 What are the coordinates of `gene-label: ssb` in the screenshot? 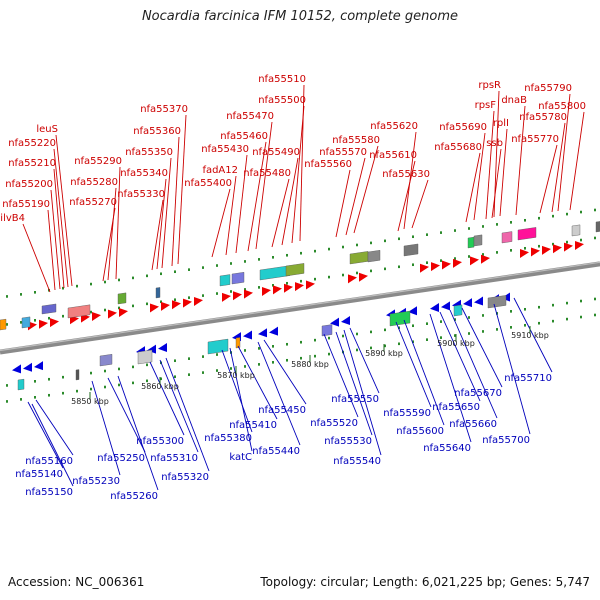 It's located at (494, 143).